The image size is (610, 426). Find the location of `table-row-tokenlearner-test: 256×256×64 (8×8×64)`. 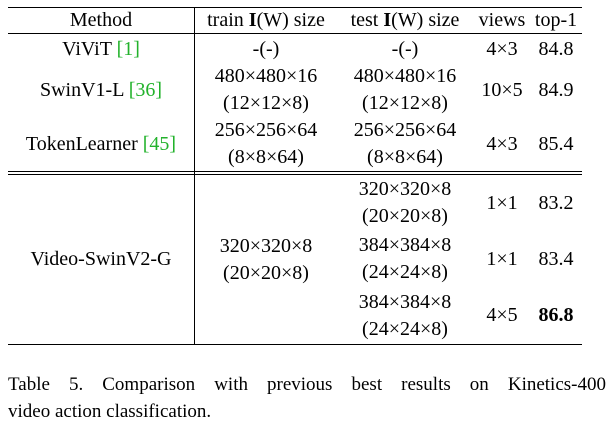

table-row-tokenlearner-test: 256×256×64 (8×8×64) is located at coordinates (405, 143).